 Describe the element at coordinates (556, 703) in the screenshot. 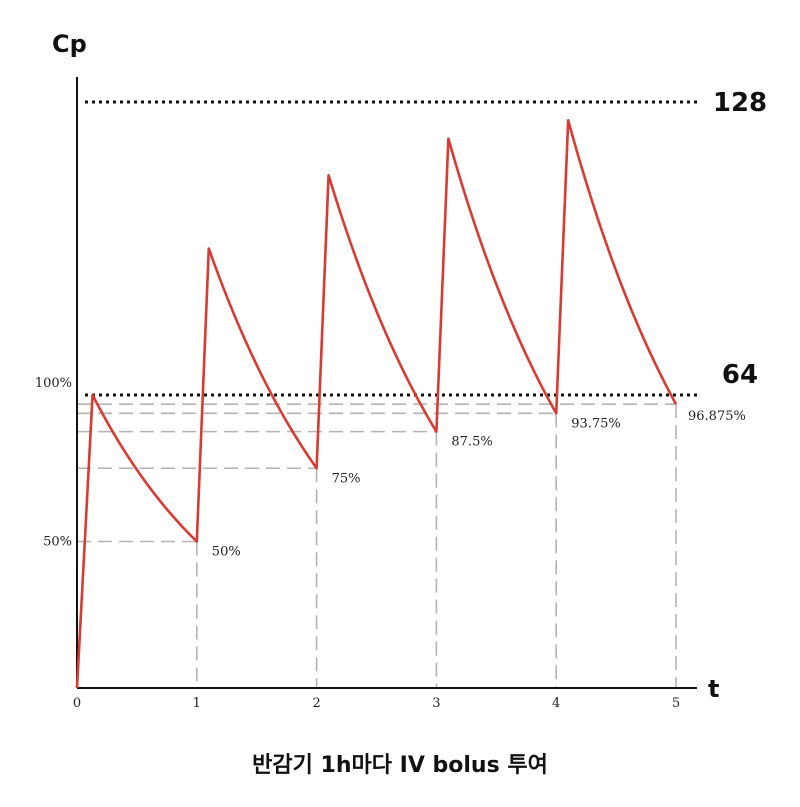

I see `x-tick-label-4: 4` at that location.